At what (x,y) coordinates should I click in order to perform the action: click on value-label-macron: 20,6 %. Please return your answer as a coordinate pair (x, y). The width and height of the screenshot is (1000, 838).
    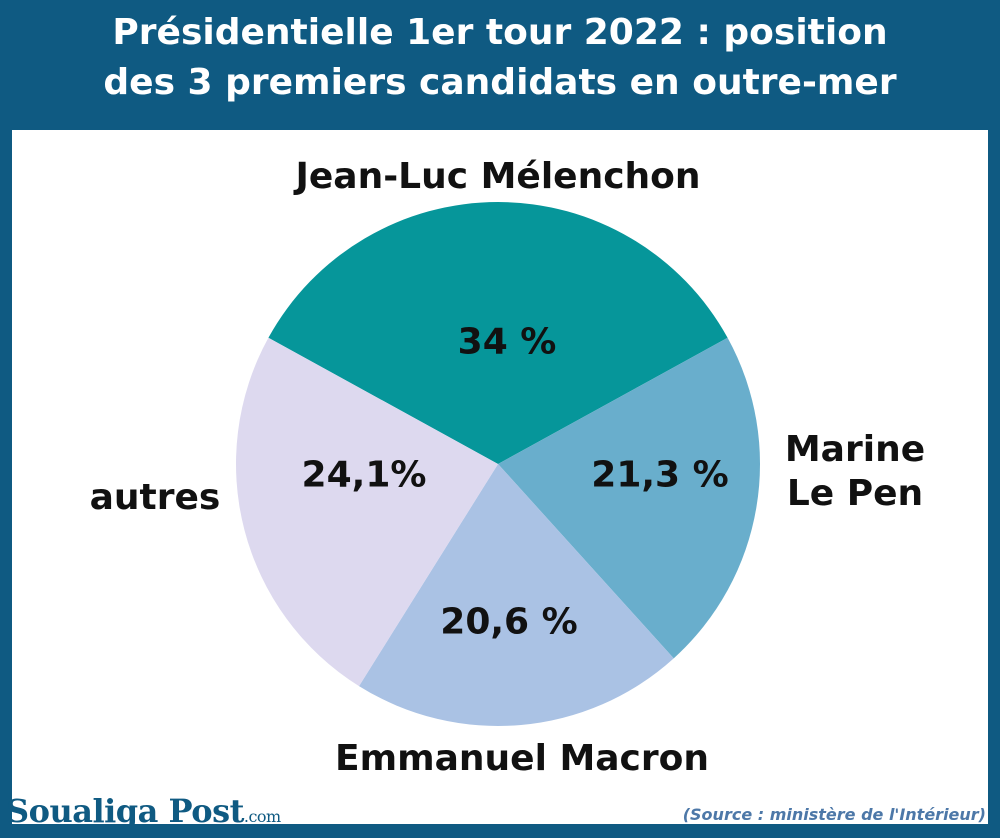
    Looking at the image, I should click on (509, 622).